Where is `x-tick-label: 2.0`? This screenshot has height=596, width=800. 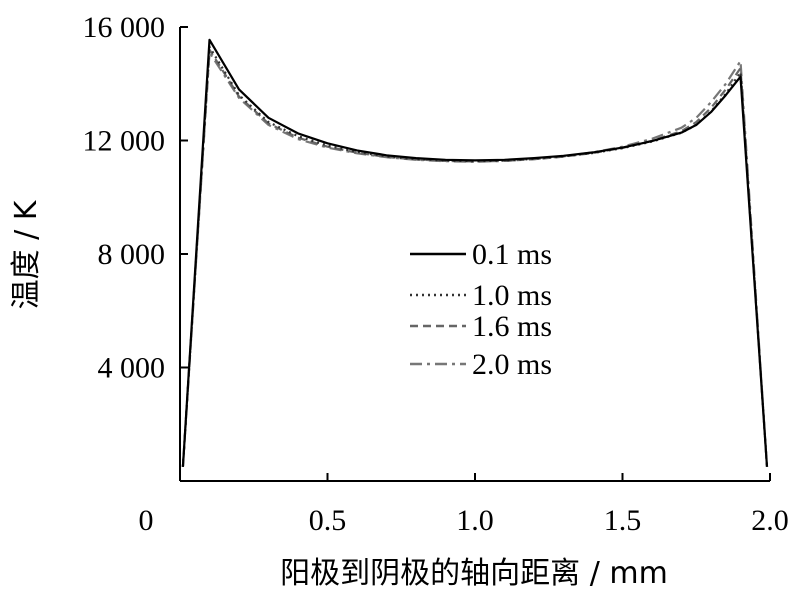
x-tick-label: 2.0 is located at coordinates (770, 520).